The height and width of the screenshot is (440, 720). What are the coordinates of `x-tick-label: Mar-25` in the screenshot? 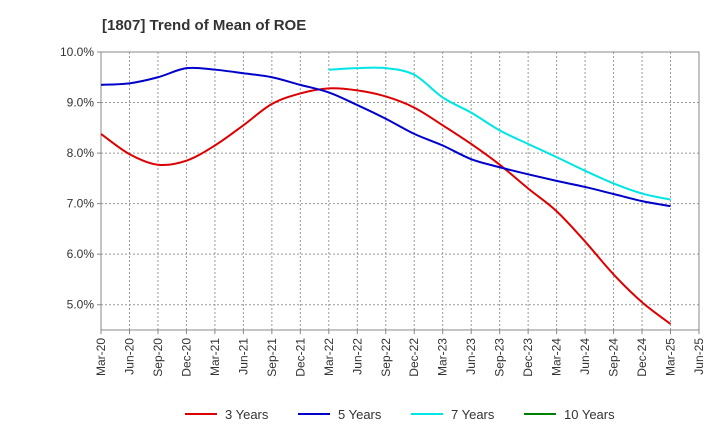 It's located at (671, 357).